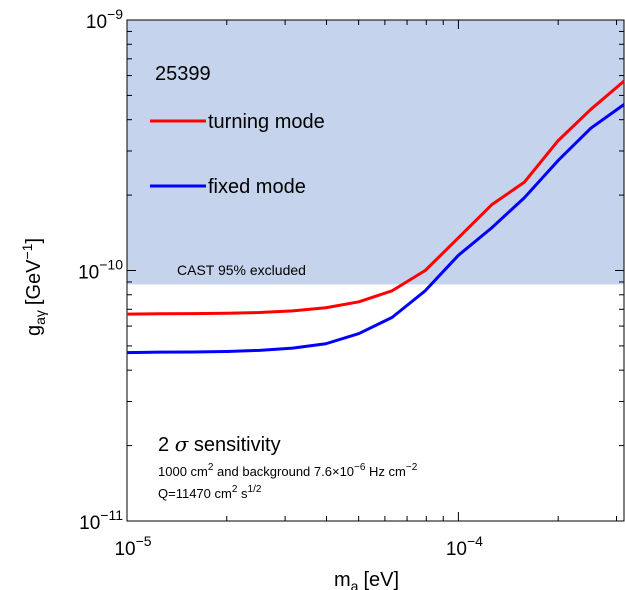  What do you see at coordinates (234, 445) in the screenshot?
I see `annotation-sensitivity-suffix: sensitivity` at bounding box center [234, 445].